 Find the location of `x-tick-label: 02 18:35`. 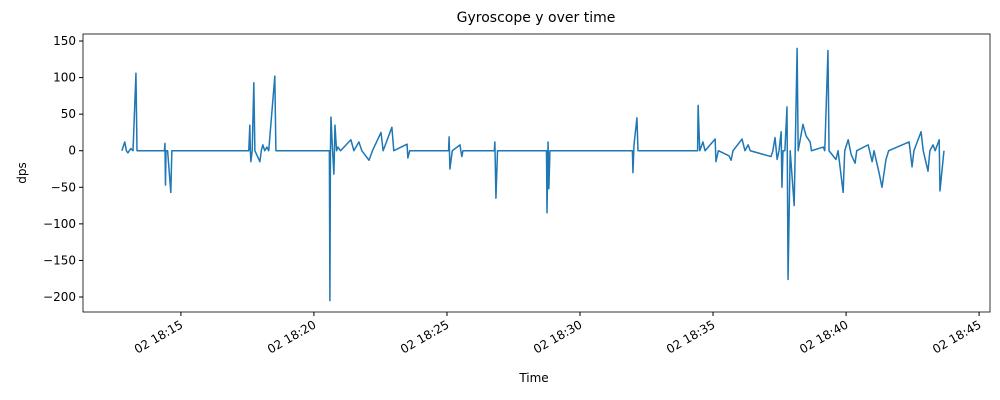

x-tick-label: 02 18:35 is located at coordinates (690, 336).